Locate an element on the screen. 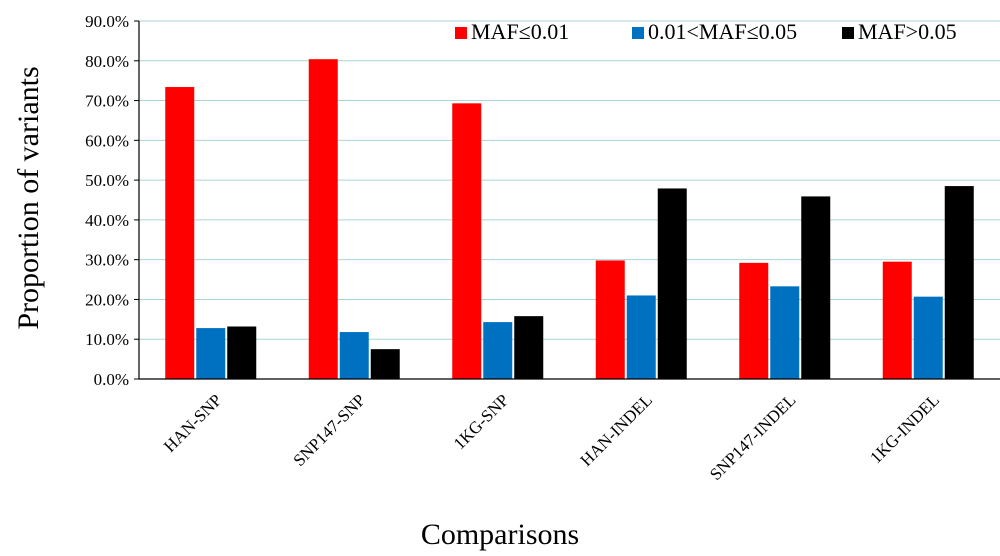 Image resolution: width=1000 pixels, height=556 pixels. legend-label-series-3: MAF>0.05 is located at coordinates (907, 31).